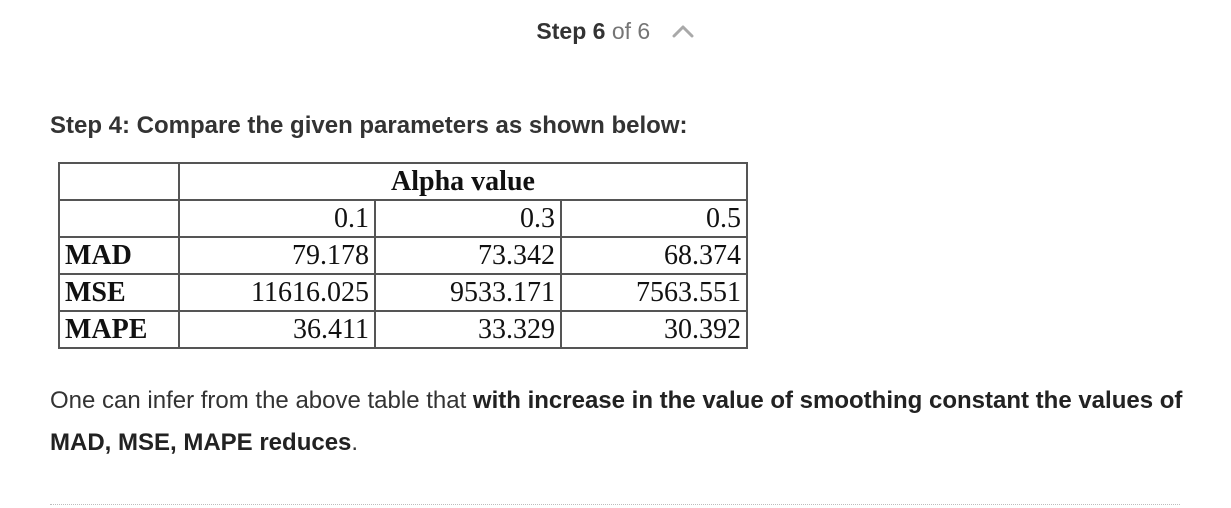 The image size is (1231, 508). Describe the element at coordinates (261, 400) in the screenshot. I see `conclusion-lead: One can infer from the above table that` at that location.